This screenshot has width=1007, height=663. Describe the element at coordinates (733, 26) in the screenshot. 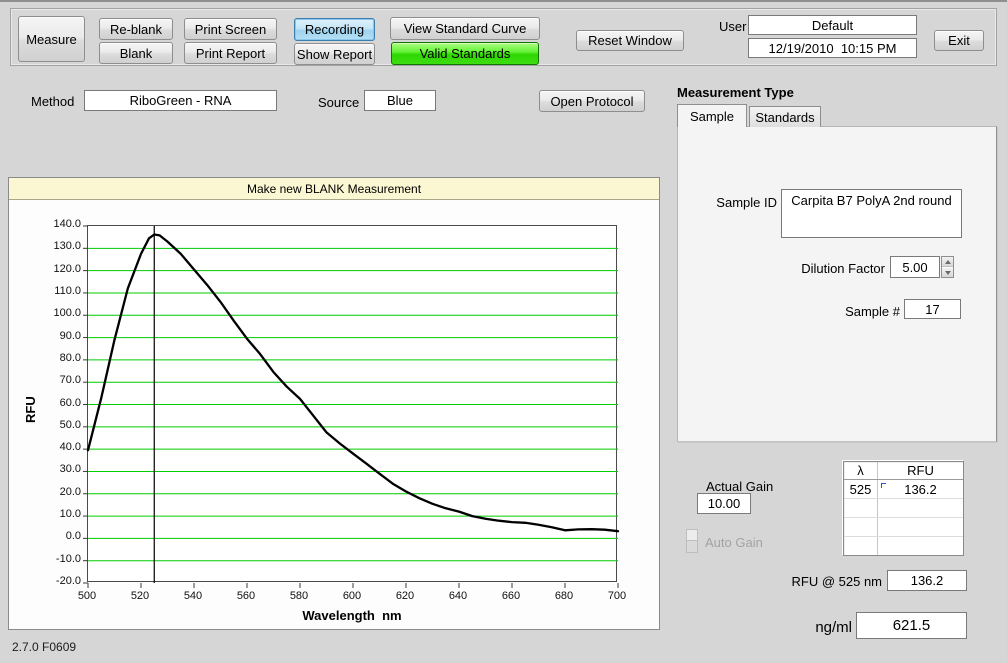

I see `user-label: User` at that location.